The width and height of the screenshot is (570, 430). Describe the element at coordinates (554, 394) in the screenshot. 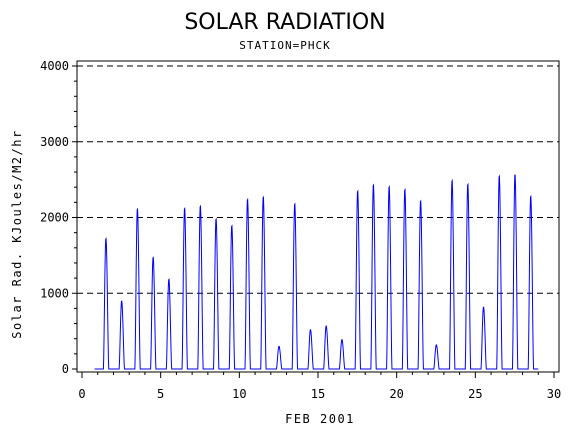

I see `x-tick-label: 30` at that location.